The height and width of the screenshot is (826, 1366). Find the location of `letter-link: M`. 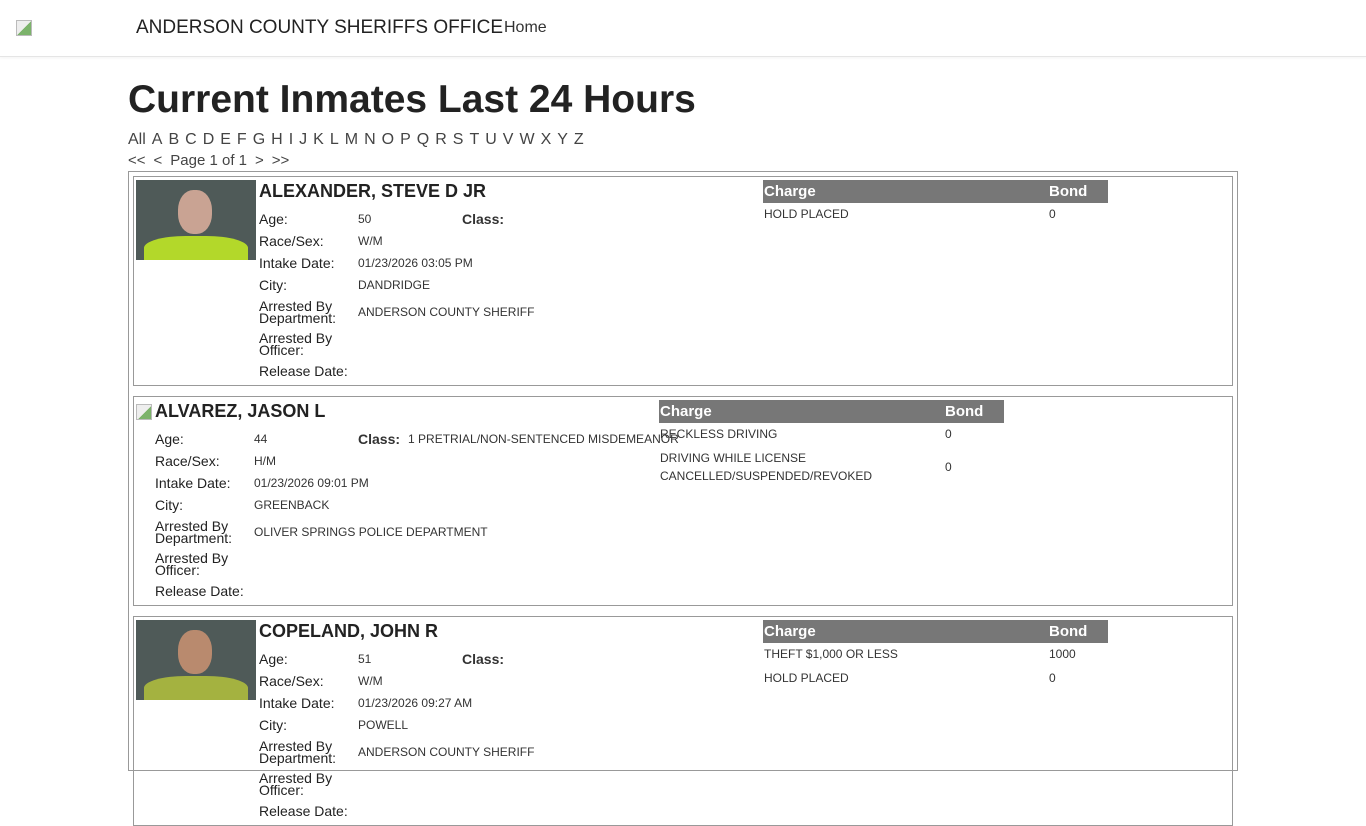

letter-link: M is located at coordinates (351, 139).